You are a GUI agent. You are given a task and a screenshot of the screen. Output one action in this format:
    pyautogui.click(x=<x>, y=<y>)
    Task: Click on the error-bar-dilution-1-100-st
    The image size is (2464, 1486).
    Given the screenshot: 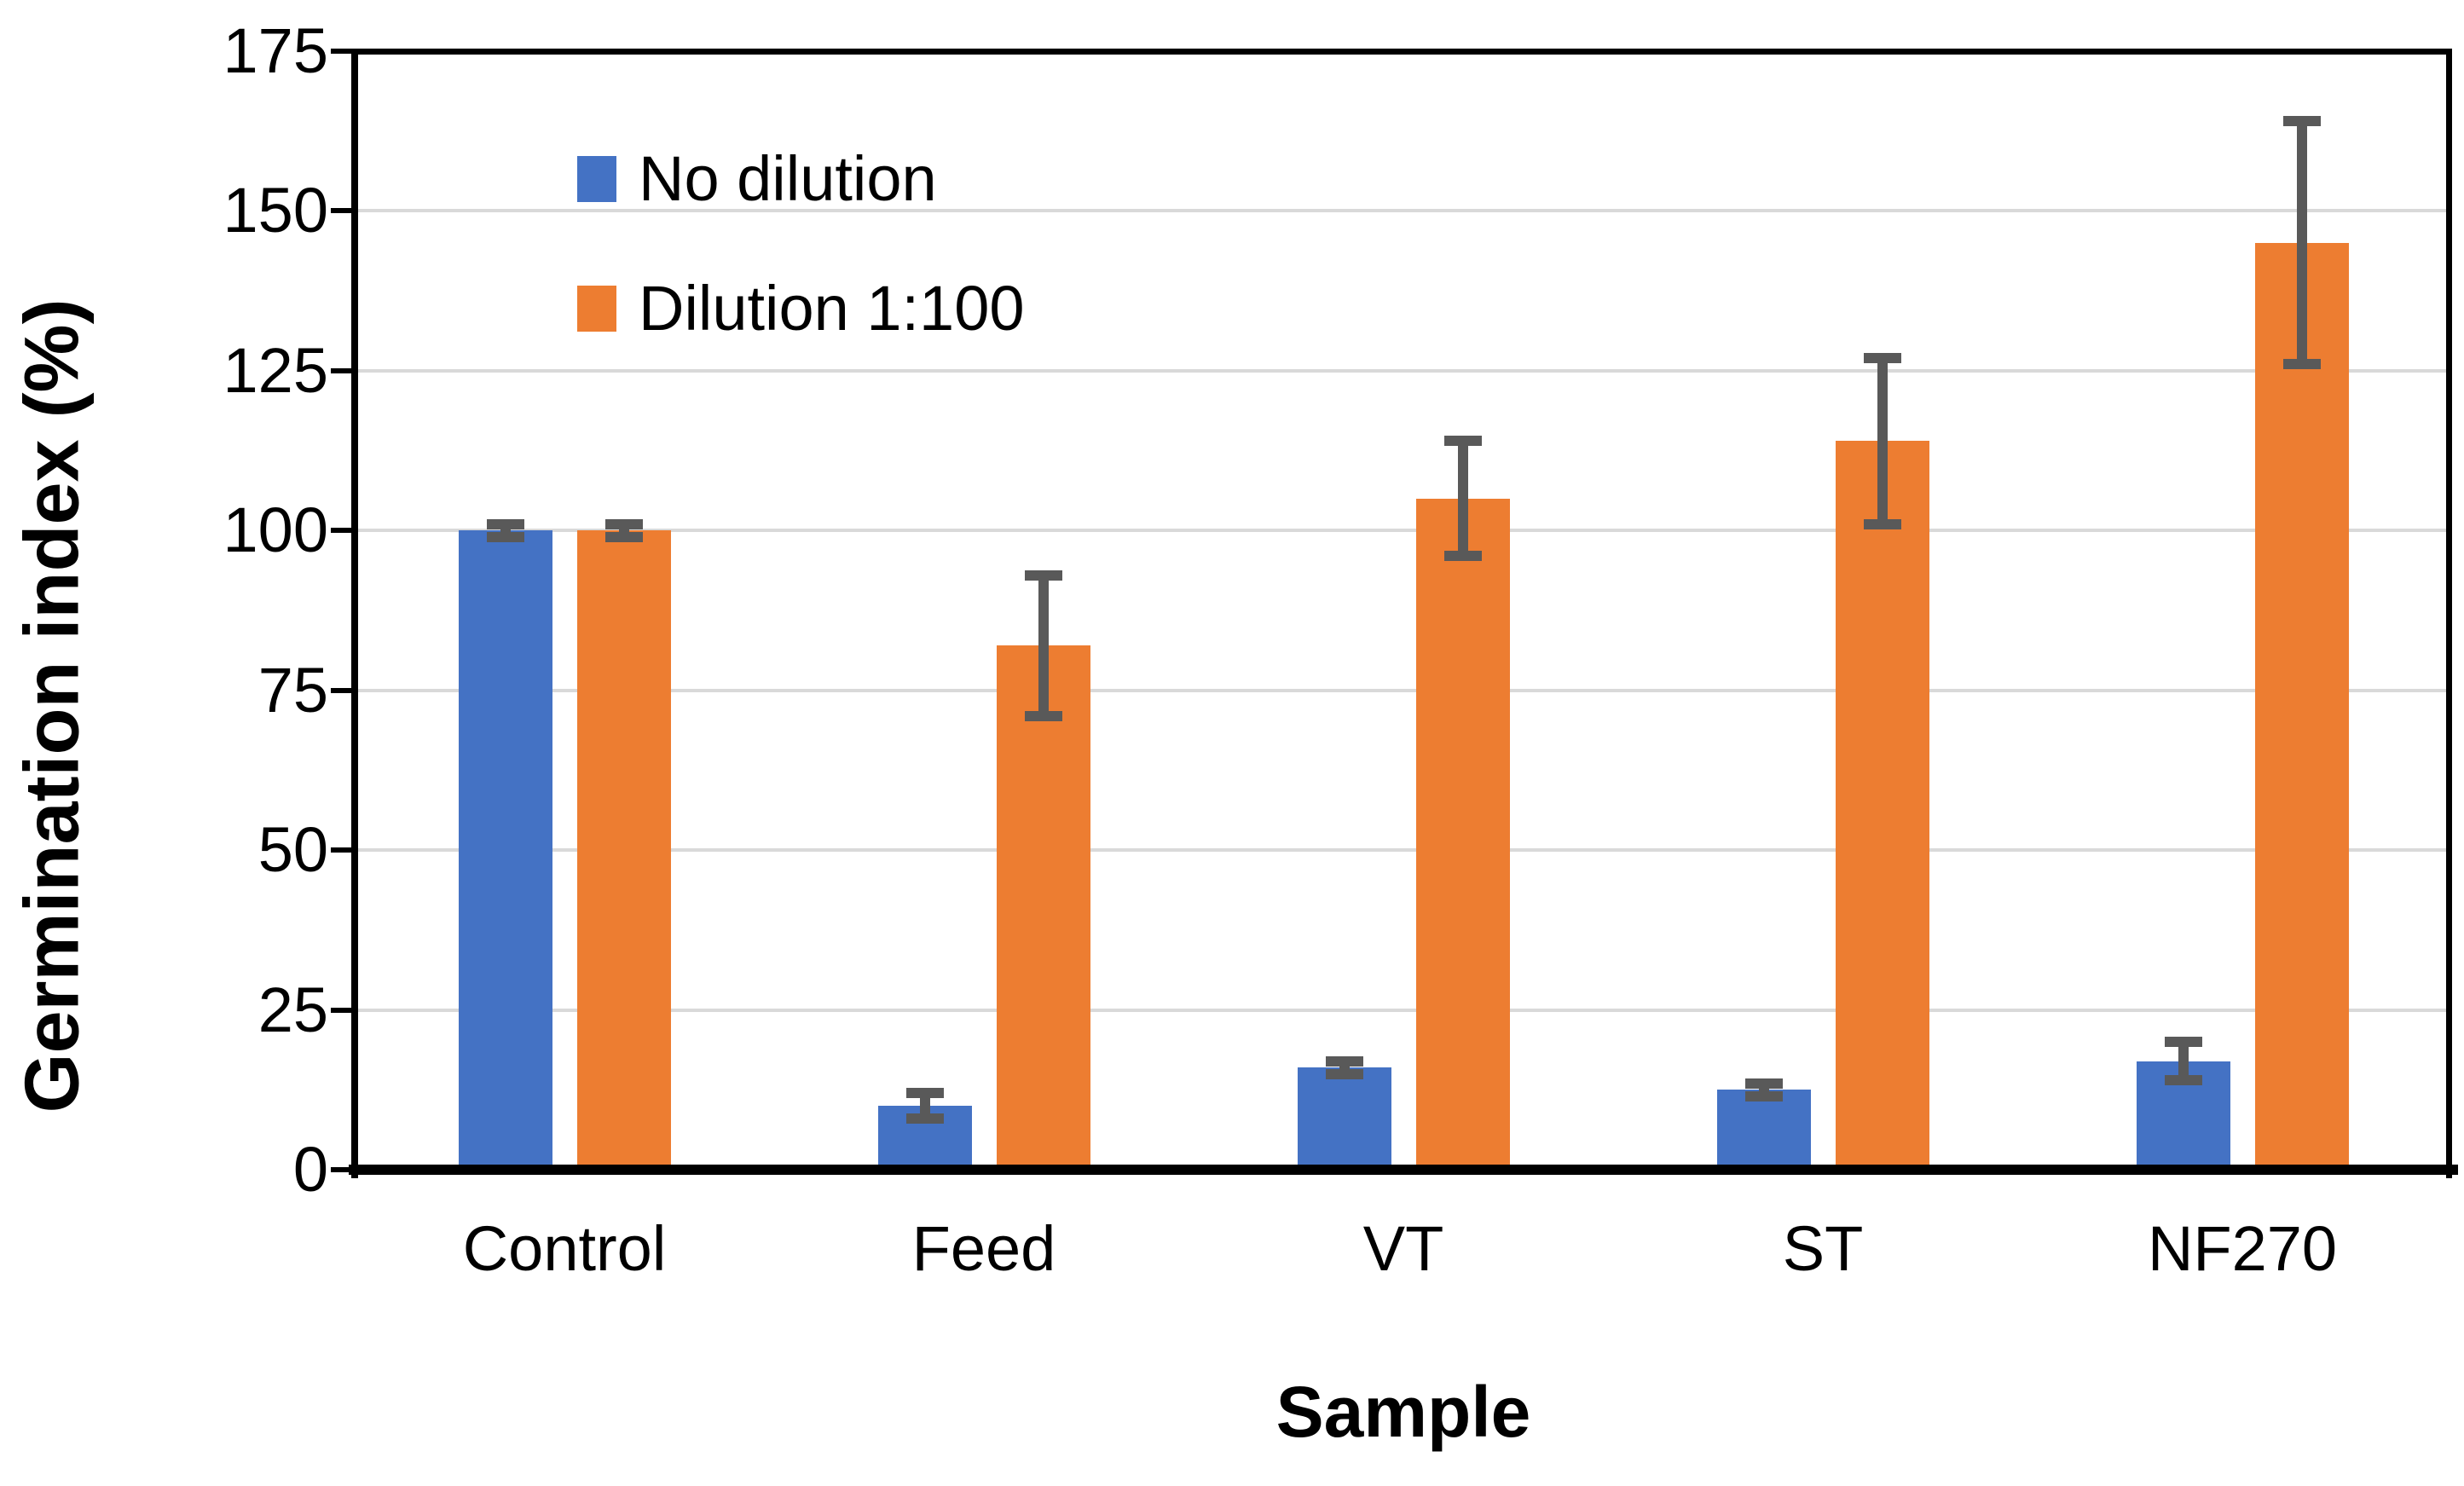 What is the action you would take?
    pyautogui.click(x=1882, y=440)
    